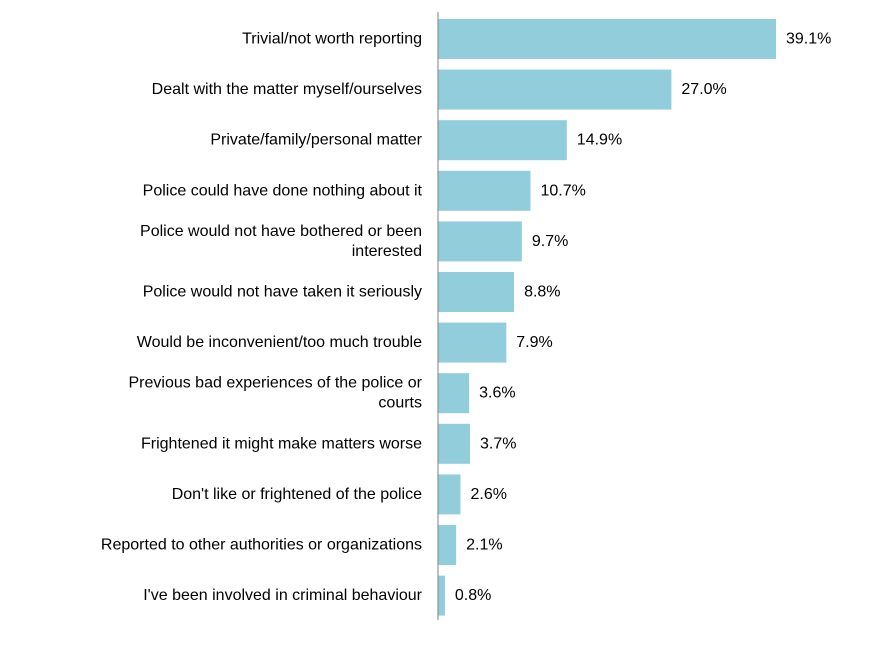 This screenshot has height=648, width=871. I want to click on value-label-3: 10.7%, so click(562, 190).